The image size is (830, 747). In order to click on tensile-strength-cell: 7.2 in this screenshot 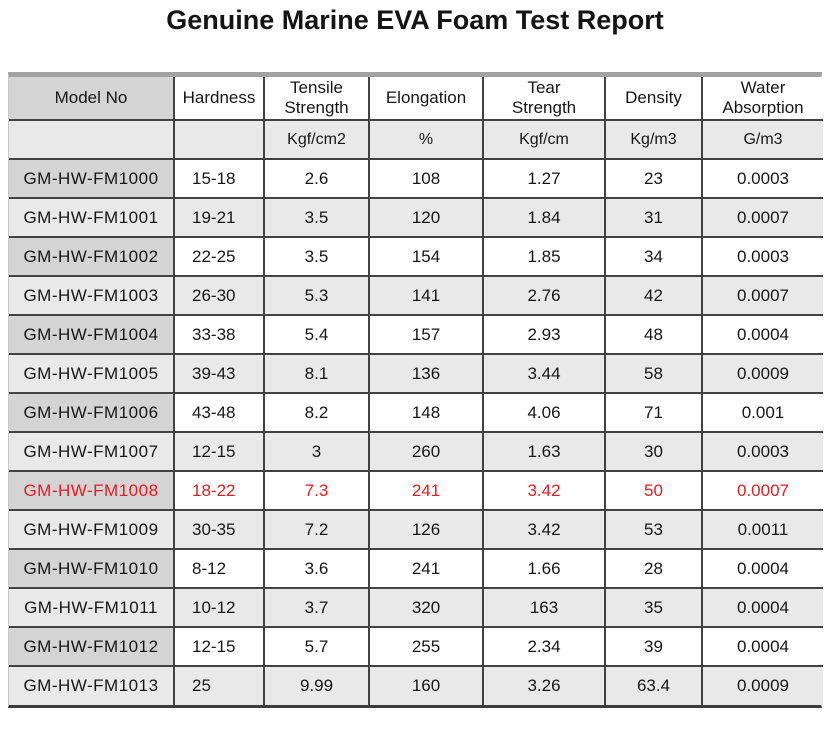, I will do `click(317, 530)`.